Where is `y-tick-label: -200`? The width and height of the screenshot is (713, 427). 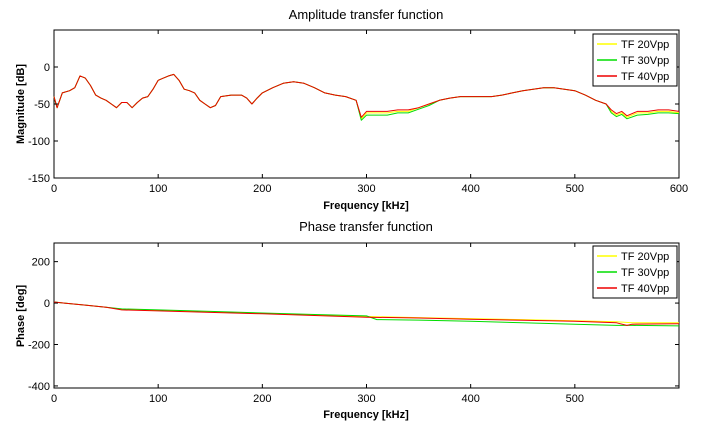
y-tick-label: -200 is located at coordinates (39, 346).